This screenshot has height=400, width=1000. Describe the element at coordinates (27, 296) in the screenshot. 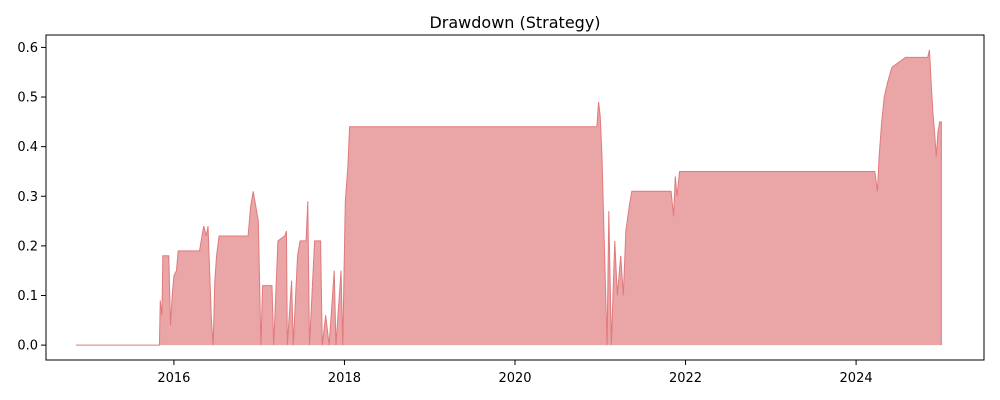

I see `y-tick-label: 0.1` at that location.